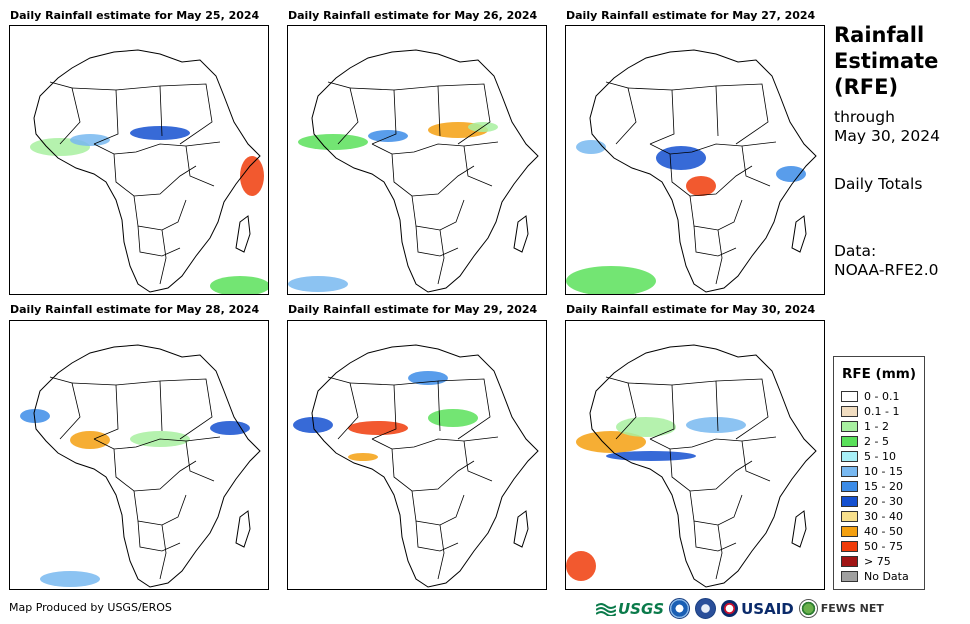 The width and height of the screenshot is (970, 624). What do you see at coordinates (135, 15) in the screenshot?
I see `panel-title-may-25: Daily Rainfall estimate for May 25, 2024` at bounding box center [135, 15].